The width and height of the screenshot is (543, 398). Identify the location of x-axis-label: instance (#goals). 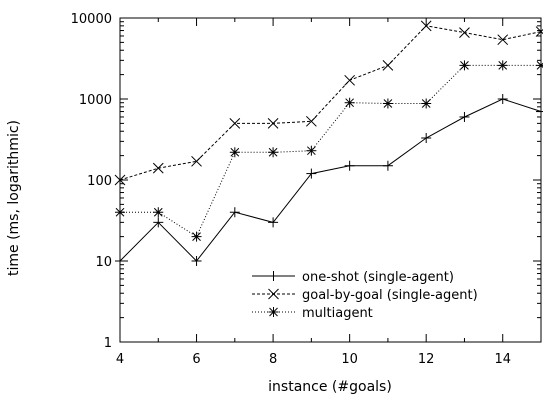
(330, 387).